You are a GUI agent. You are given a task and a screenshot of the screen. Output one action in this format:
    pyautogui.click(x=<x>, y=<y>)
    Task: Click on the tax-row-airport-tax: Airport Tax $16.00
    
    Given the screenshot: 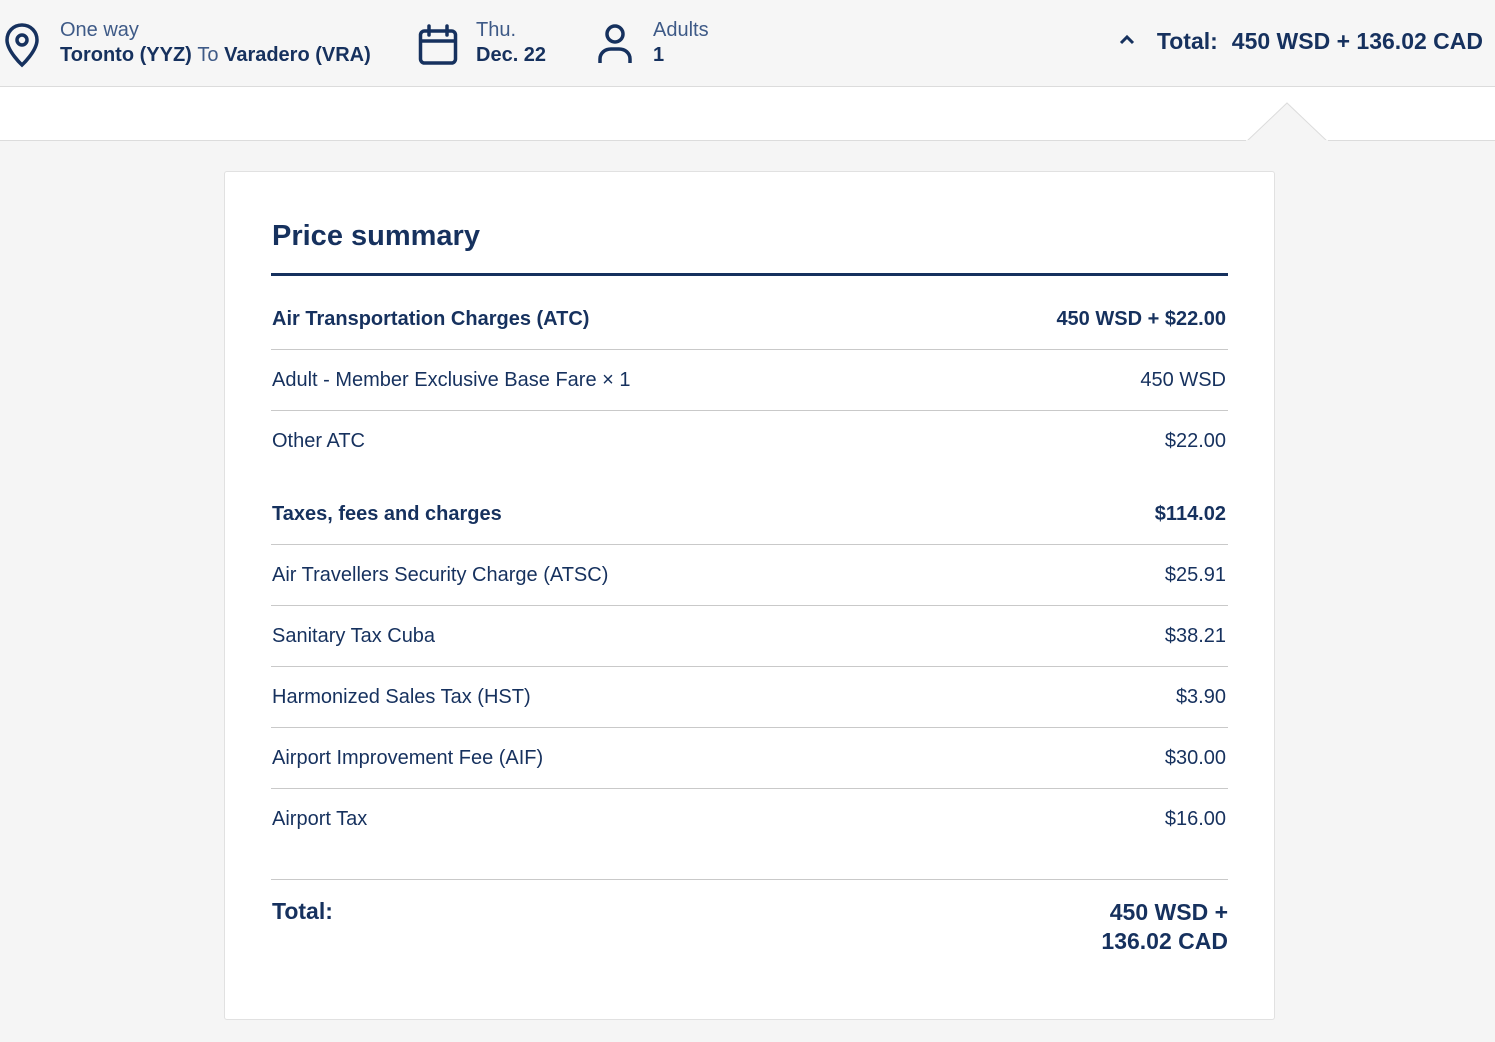 What is the action you would take?
    pyautogui.click(x=749, y=819)
    